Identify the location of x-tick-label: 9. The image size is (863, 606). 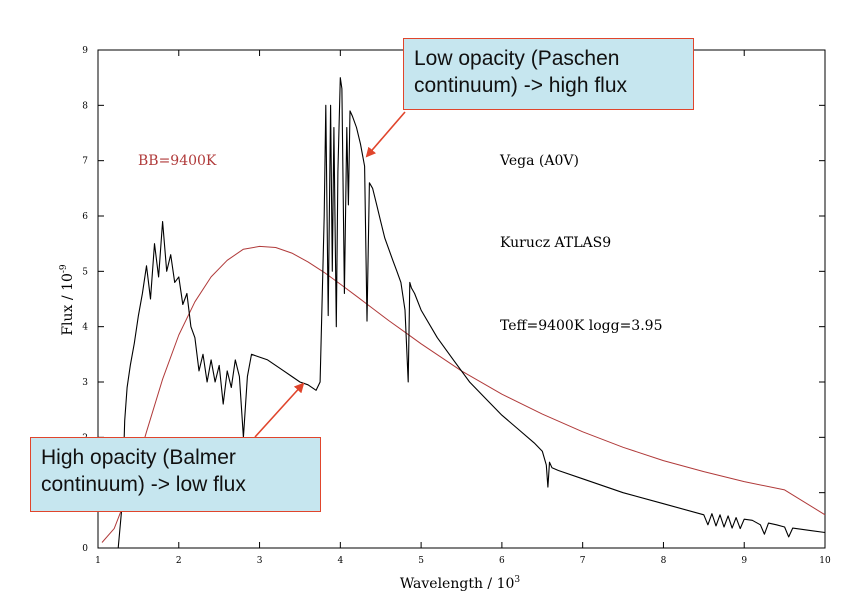
(744, 561).